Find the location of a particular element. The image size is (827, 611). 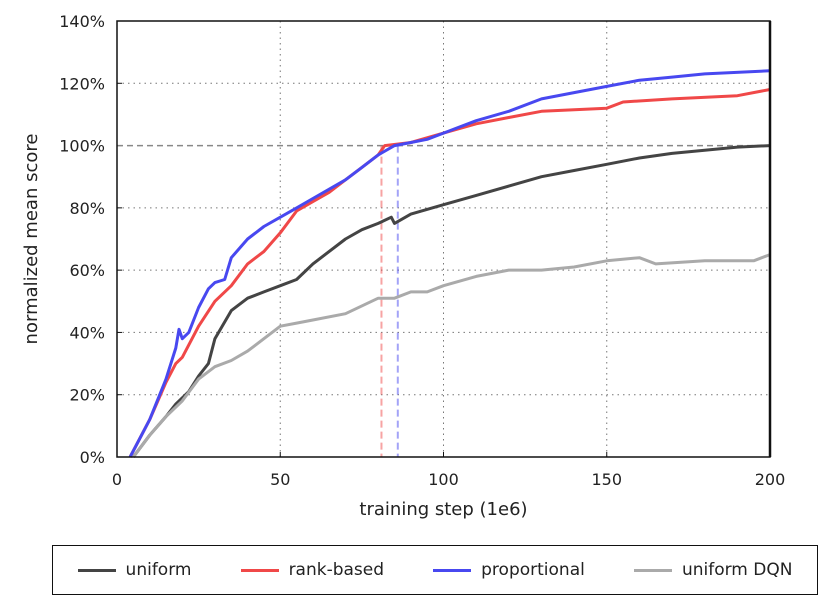

x-tick-label: 150 is located at coordinates (606, 479).